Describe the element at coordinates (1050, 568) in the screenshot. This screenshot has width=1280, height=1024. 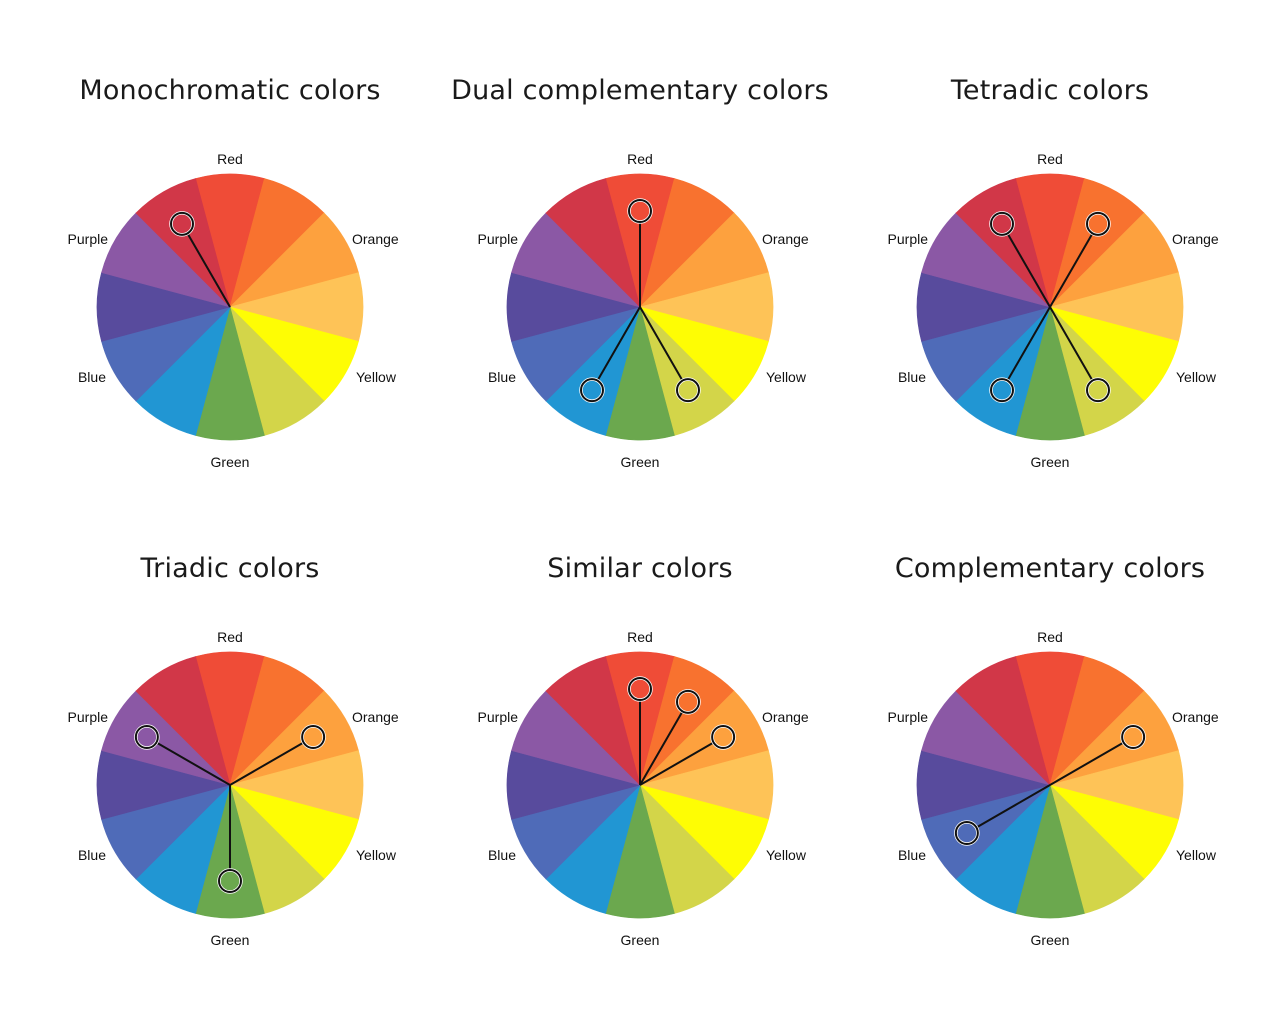
I see `panel-title: Complementary colors` at that location.